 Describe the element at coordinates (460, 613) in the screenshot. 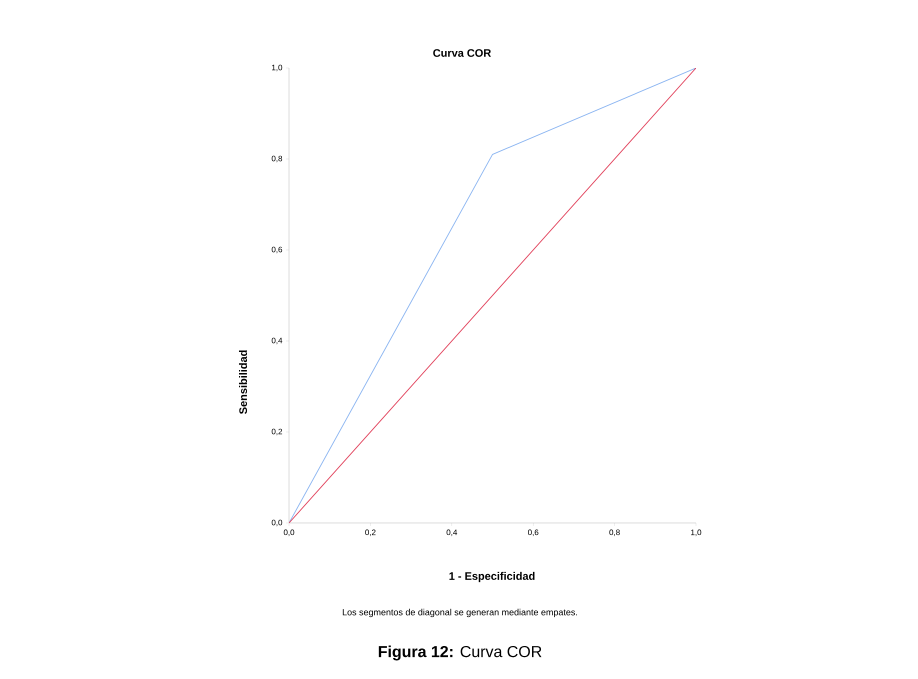

I see `text: Los segmentos de diagonal se generan mediante empates.` at that location.